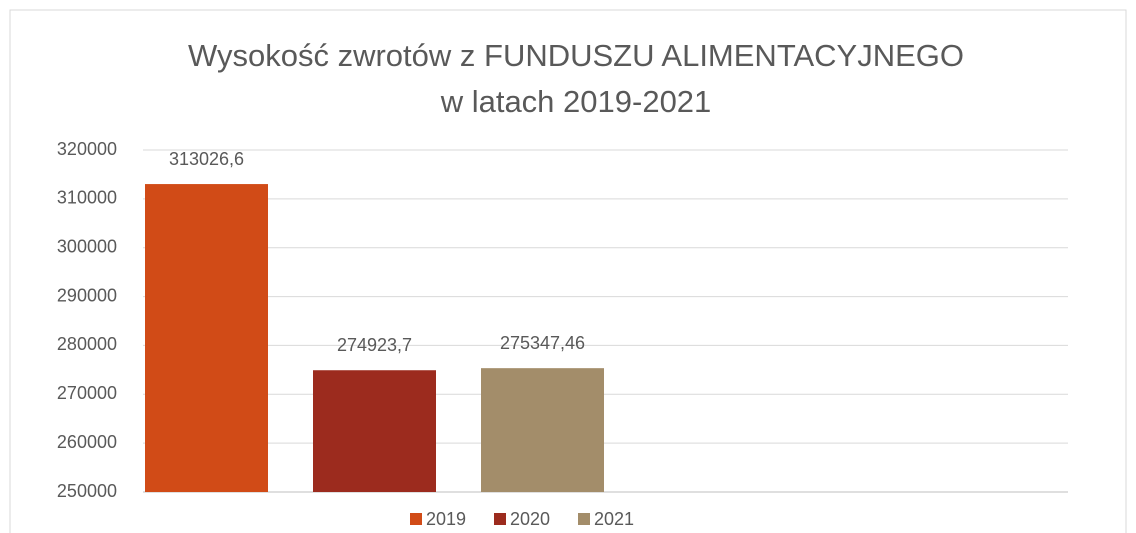 The height and width of the screenshot is (533, 1136). I want to click on y-tick-label: 290000, so click(87, 295).